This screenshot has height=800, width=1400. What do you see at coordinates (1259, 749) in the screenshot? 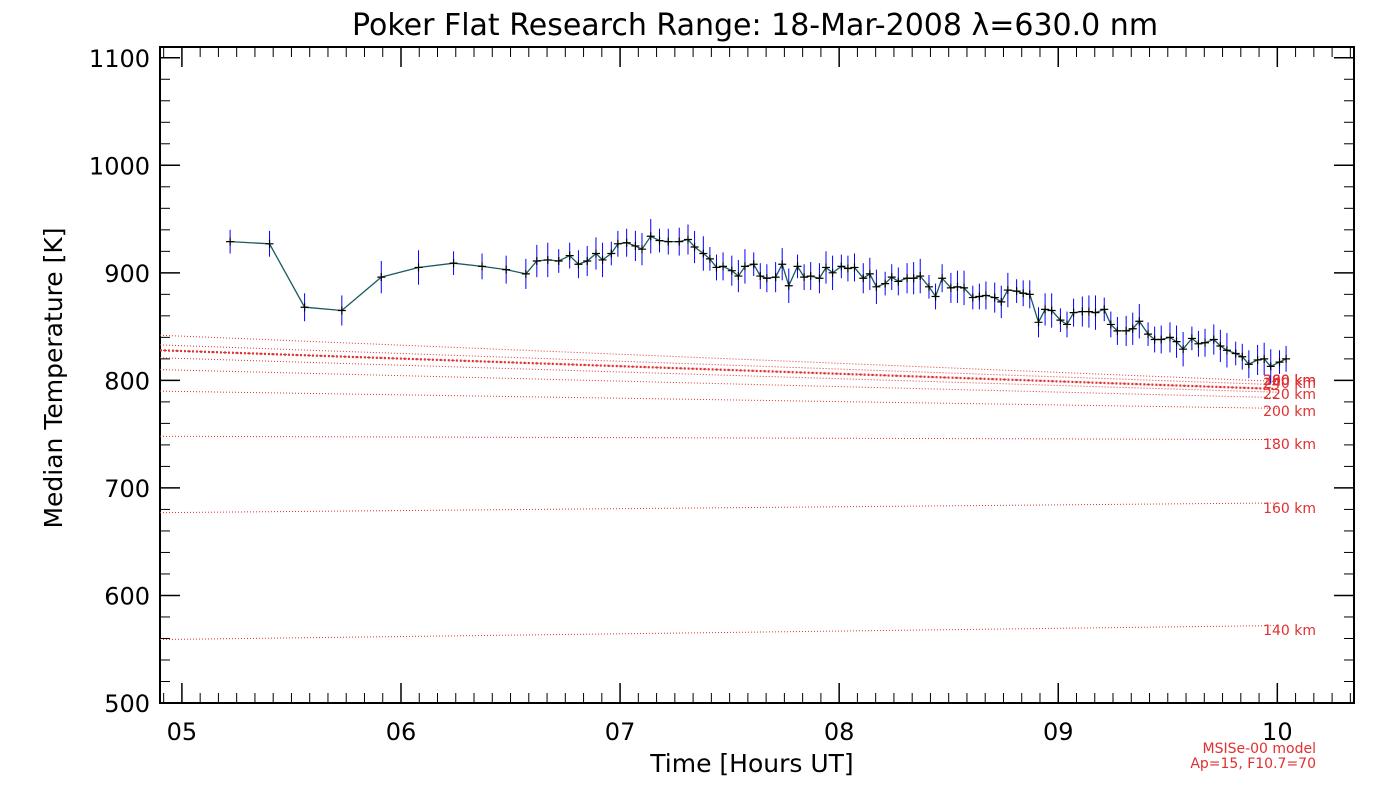
I see `model-note-line-1: MSISe-00 model` at bounding box center [1259, 749].